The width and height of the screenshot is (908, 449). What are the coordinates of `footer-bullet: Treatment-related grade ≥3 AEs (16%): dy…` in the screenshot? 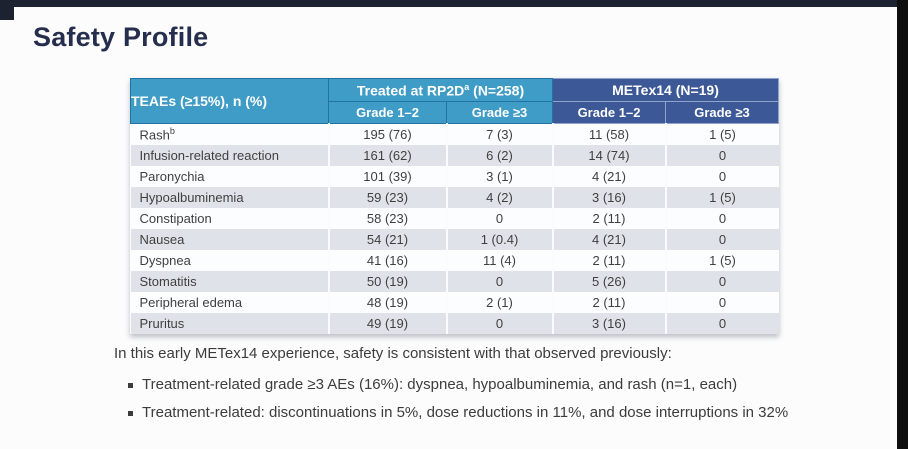 It's located at (481, 385).